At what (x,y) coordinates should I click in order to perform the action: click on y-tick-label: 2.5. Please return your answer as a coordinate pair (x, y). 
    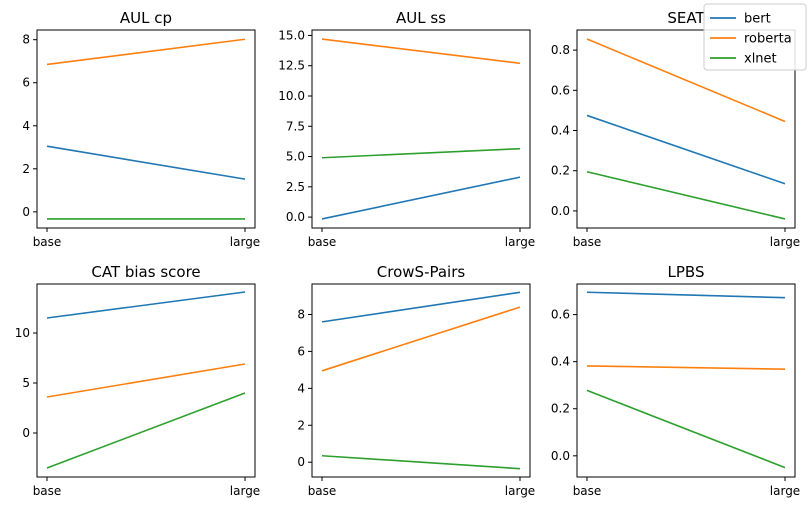
    Looking at the image, I should click on (295, 187).